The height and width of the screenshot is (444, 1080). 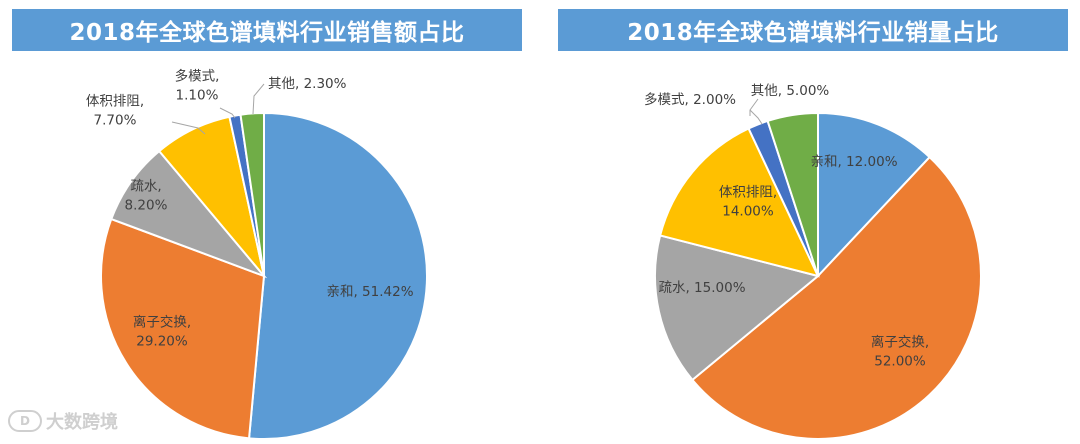 I want to click on slice-label-2: 疏水, 8.20%, so click(x=146, y=196).